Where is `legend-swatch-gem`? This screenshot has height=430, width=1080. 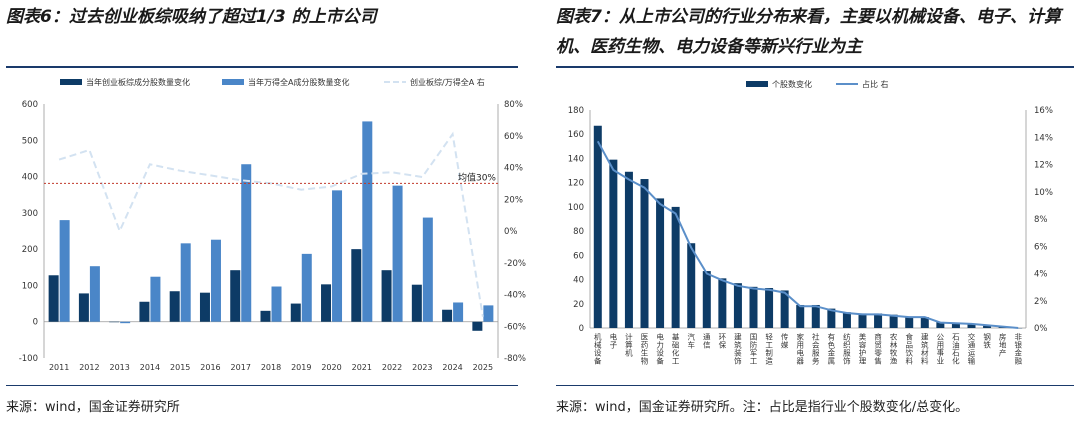 legend-swatch-gem is located at coordinates (71, 82).